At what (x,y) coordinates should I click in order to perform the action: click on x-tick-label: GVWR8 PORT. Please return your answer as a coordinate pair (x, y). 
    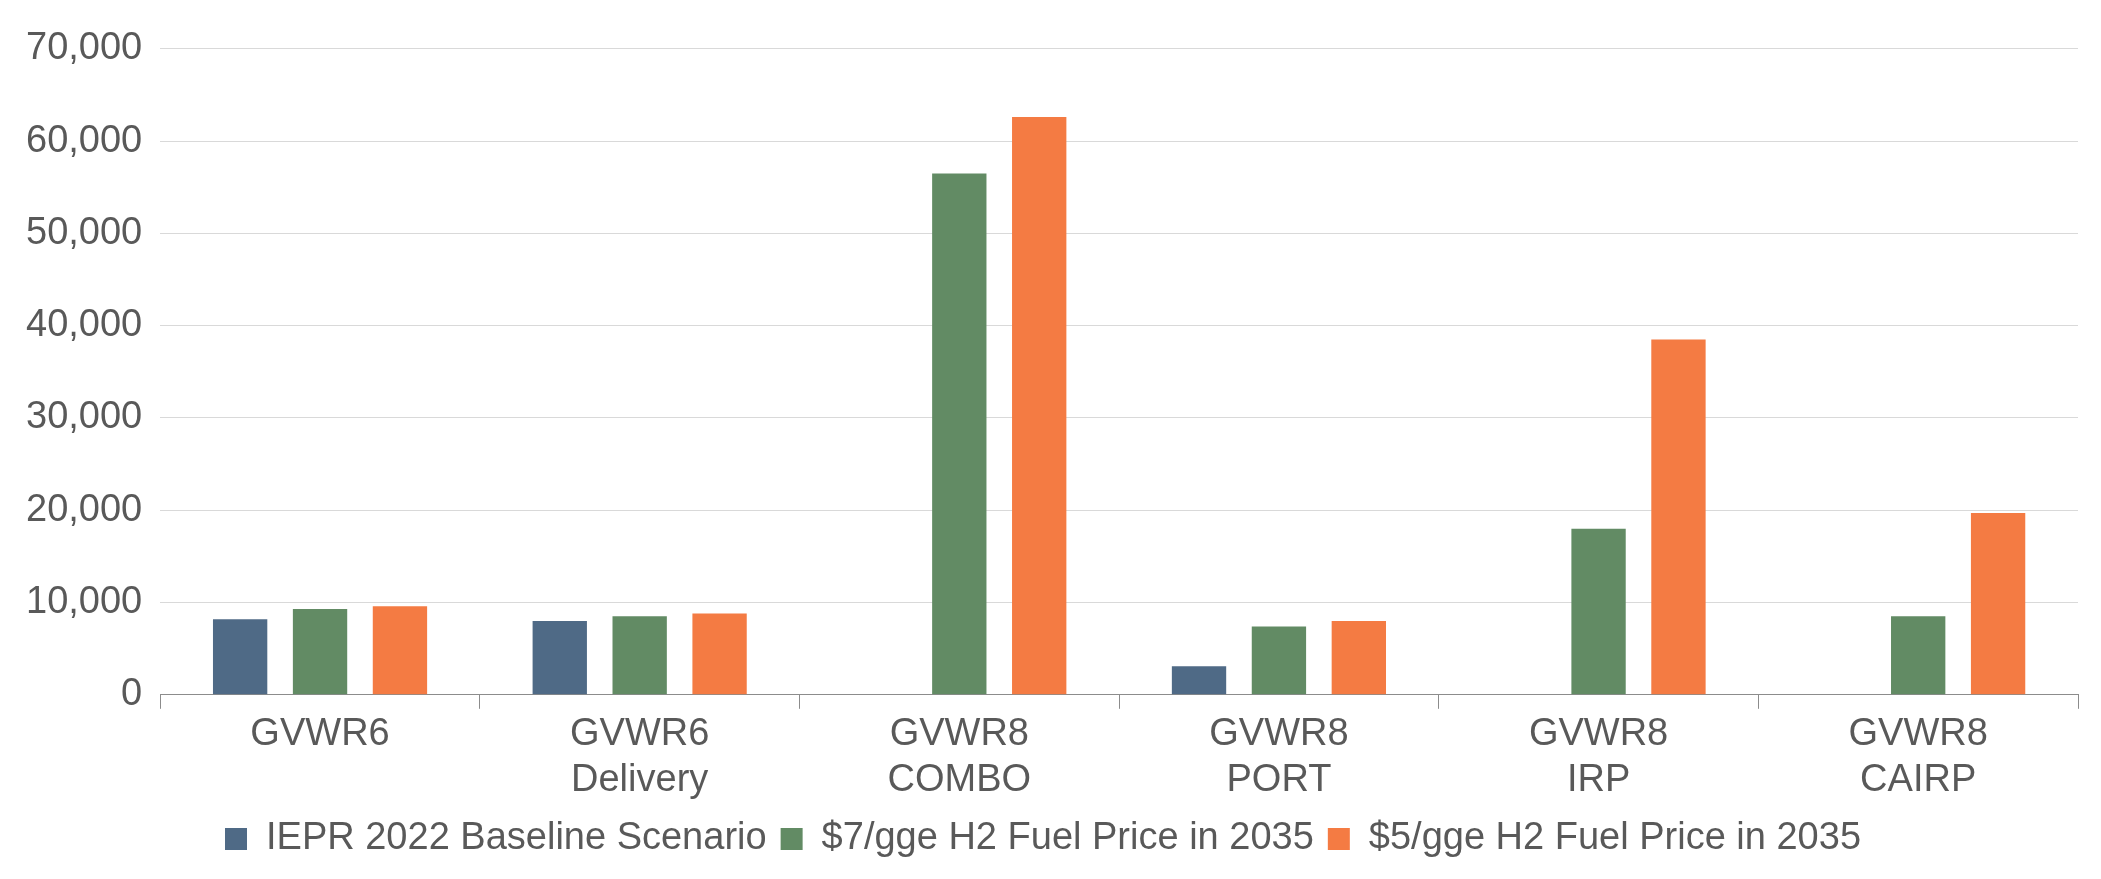
    Looking at the image, I should click on (1279, 755).